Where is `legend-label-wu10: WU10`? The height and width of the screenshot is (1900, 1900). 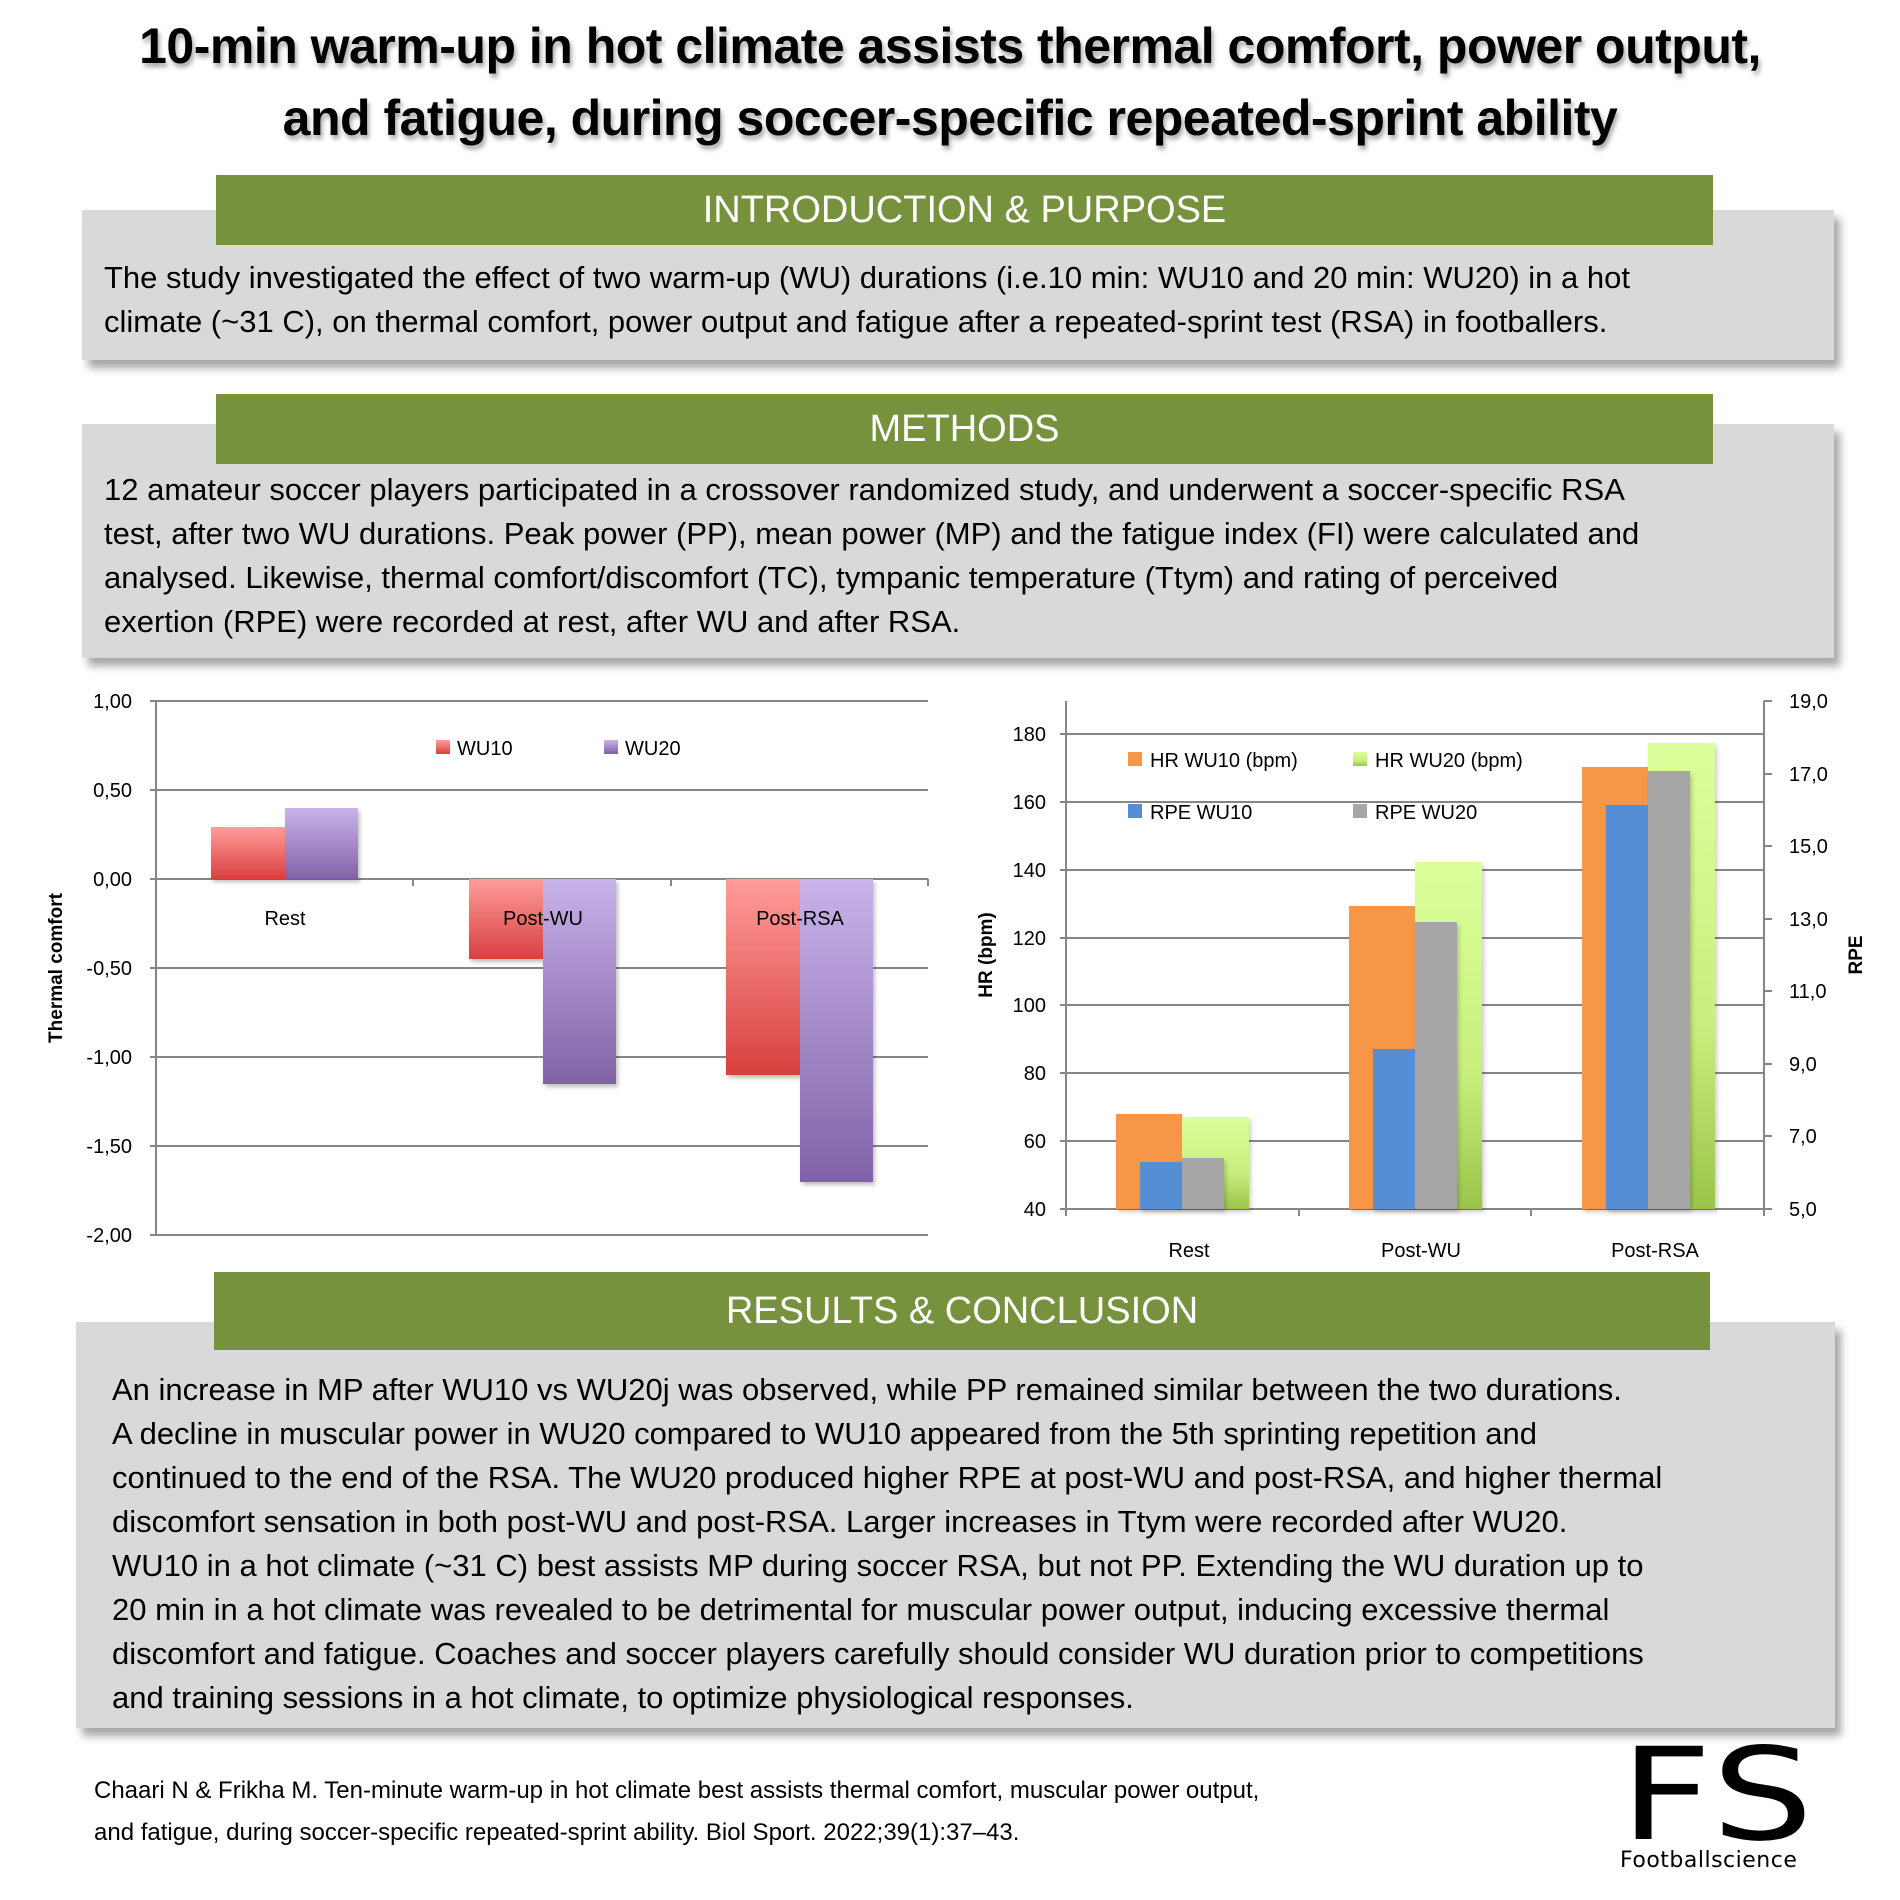 legend-label-wu10: WU10 is located at coordinates (485, 749).